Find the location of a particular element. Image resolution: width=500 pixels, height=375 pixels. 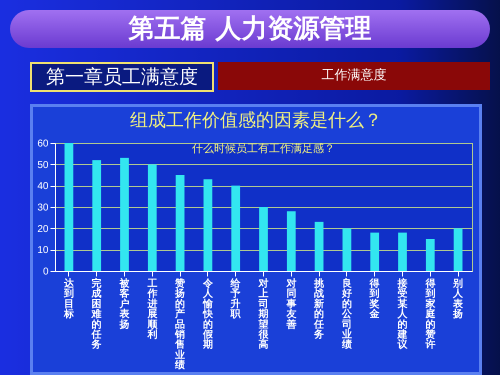

x-tick-label: 完成困难的任务 is located at coordinates (96, 314).